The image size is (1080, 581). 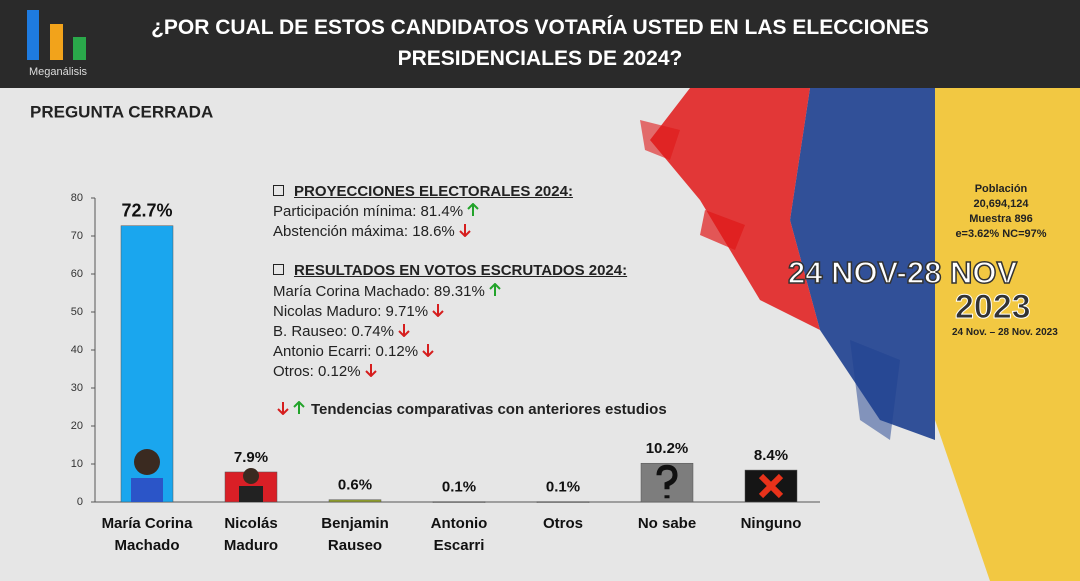 I want to click on brand: Meganálisis, so click(x=58, y=72).